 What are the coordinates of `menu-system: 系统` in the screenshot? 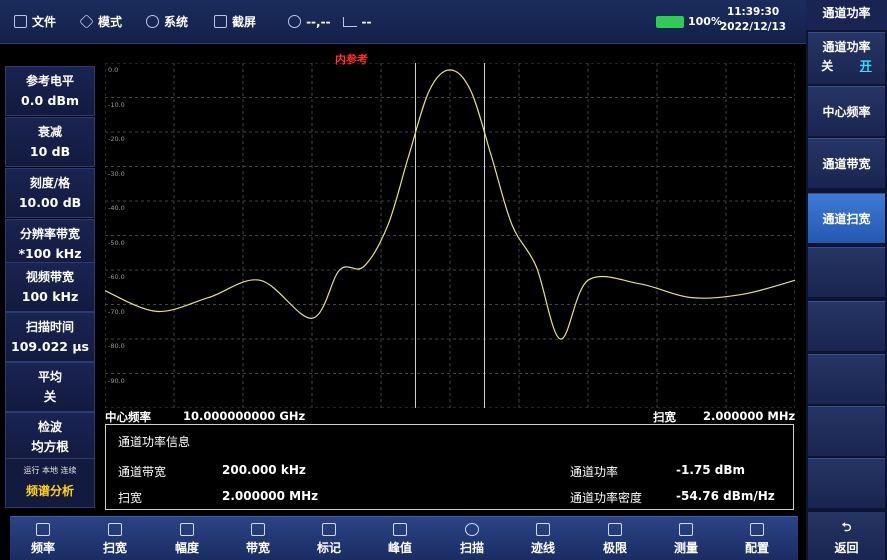 It's located at (167, 21).